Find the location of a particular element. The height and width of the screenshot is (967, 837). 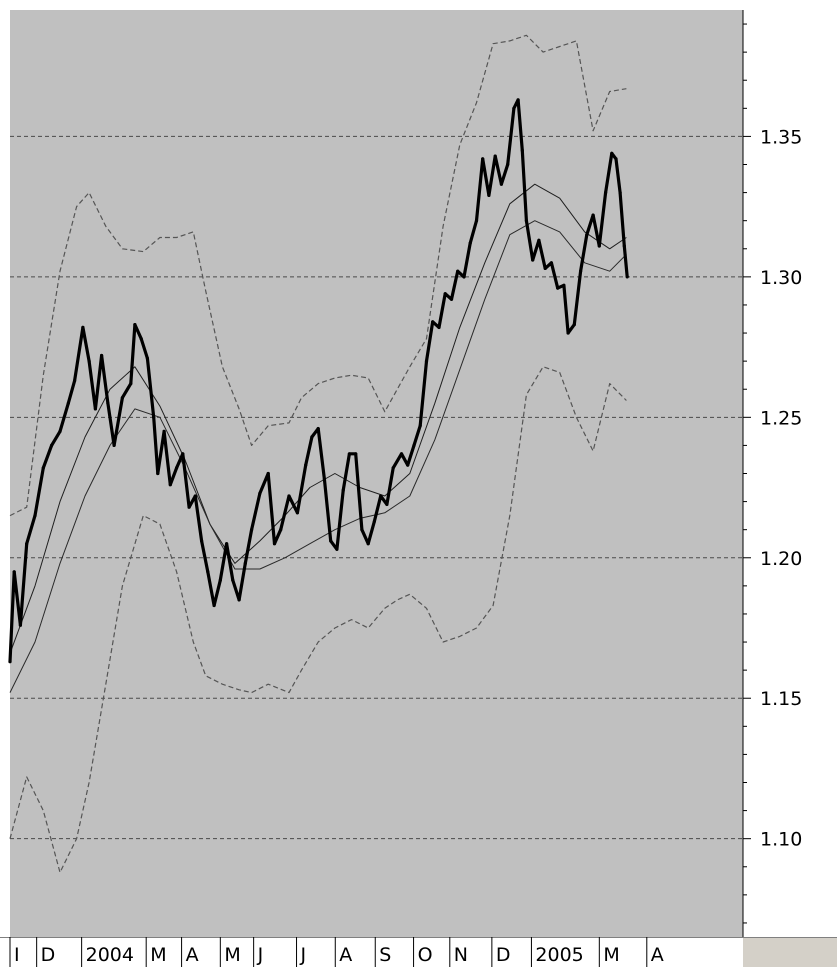

date-axis-strip is located at coordinates (371, 952).